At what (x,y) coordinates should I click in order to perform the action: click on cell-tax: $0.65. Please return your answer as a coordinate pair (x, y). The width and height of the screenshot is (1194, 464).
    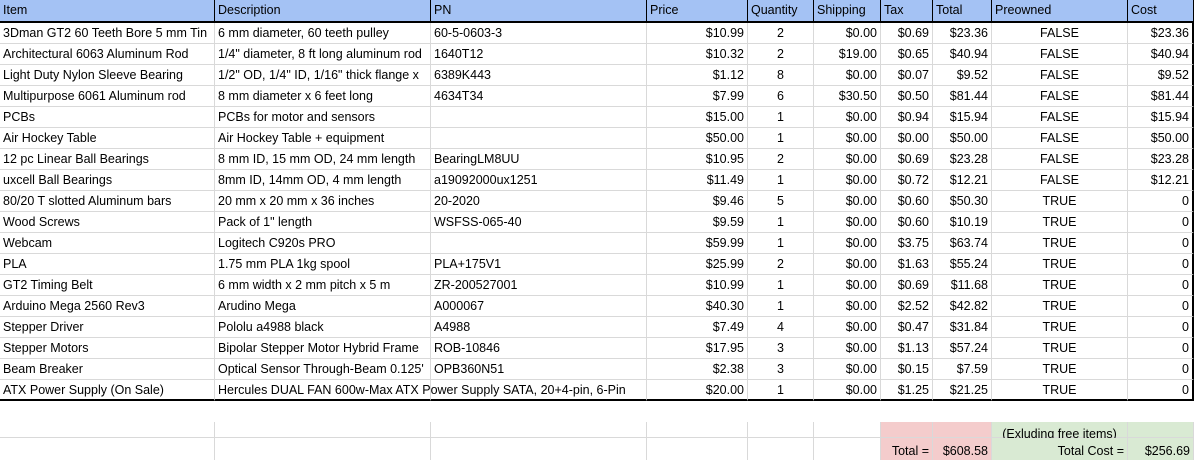
    Looking at the image, I should click on (907, 54).